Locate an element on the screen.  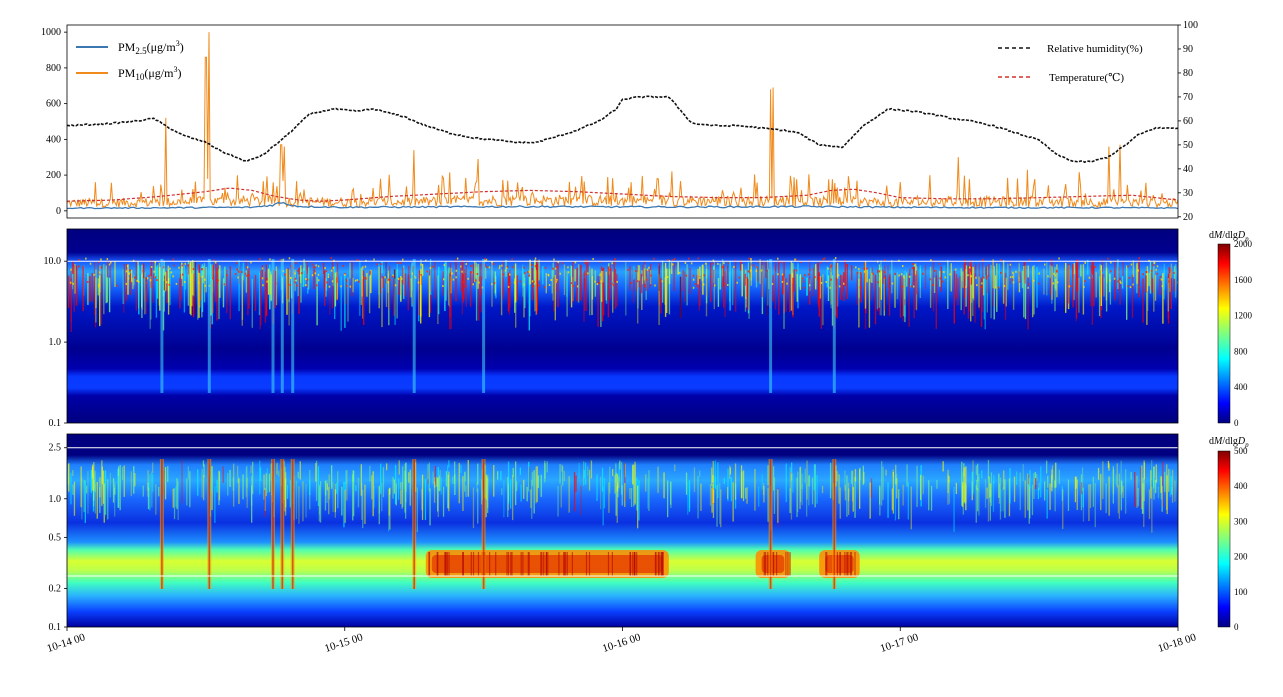
middle-y-axis: 10.0 1.0 0.1 is located at coordinates (55, 342).